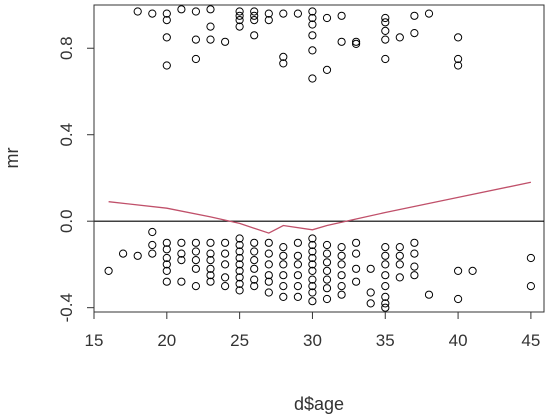 This screenshot has width=550, height=417. I want to click on y-tick-label: 0.4, so click(66, 135).